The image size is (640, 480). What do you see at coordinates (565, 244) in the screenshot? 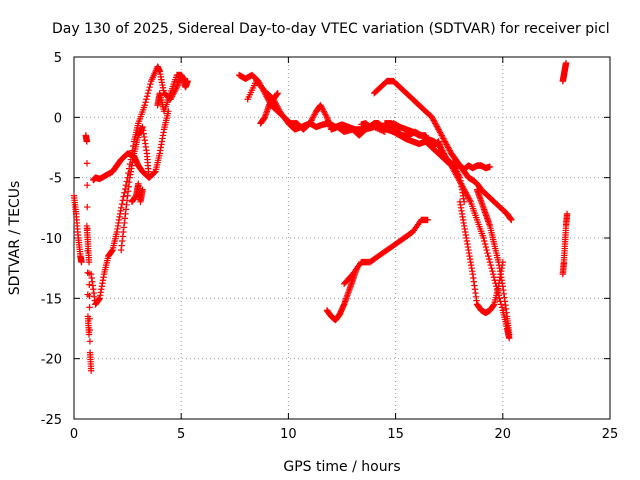
I see `series-s19` at bounding box center [565, 244].